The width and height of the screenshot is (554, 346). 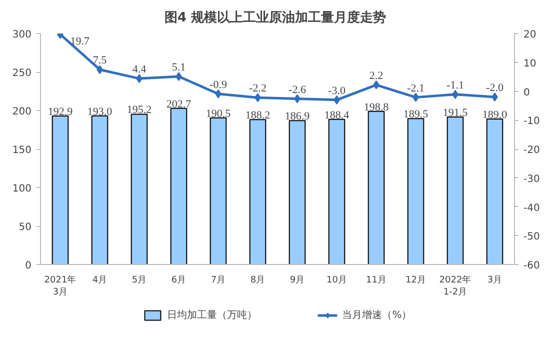 I want to click on y2-tick-label: -30, so click(x=532, y=179).